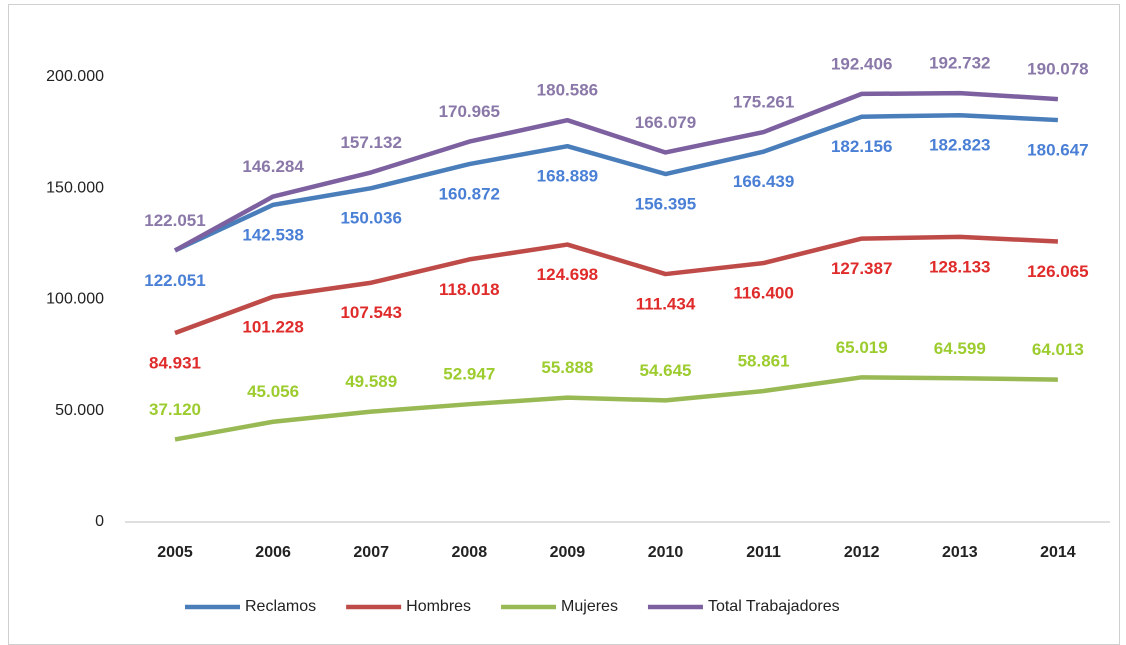 This screenshot has width=1126, height=645. Describe the element at coordinates (862, 552) in the screenshot. I see `x-tick-label: 2012` at that location.